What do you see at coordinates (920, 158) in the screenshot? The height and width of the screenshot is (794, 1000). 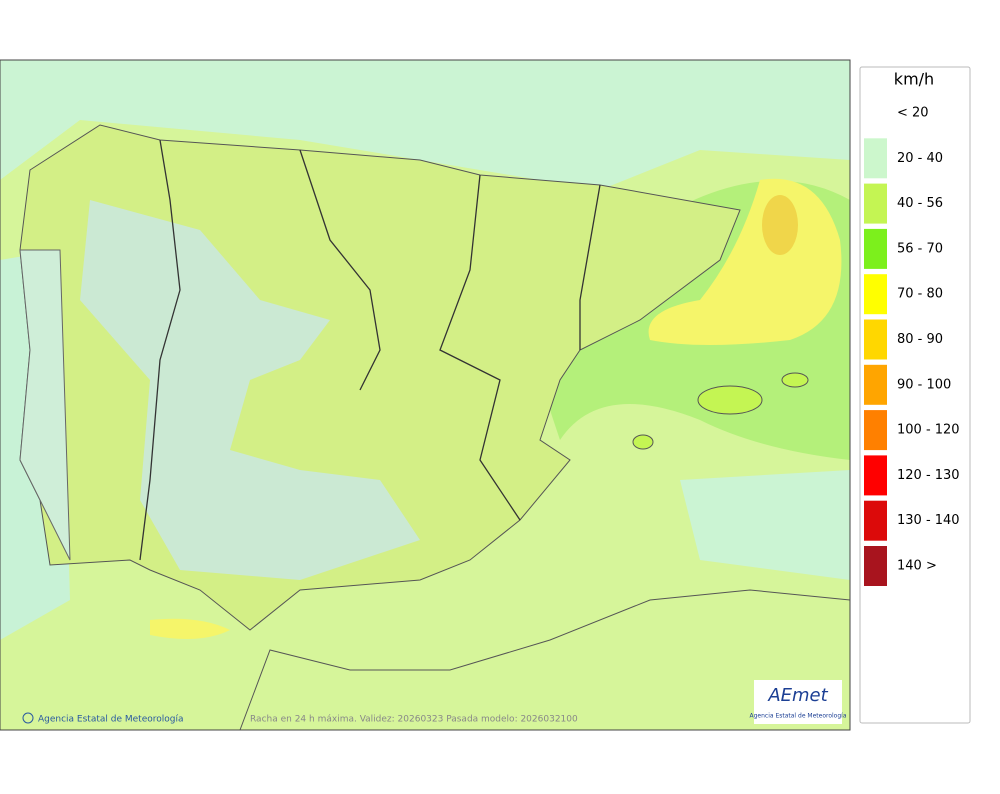 I see `legend-label: 20 - 40` at bounding box center [920, 158].